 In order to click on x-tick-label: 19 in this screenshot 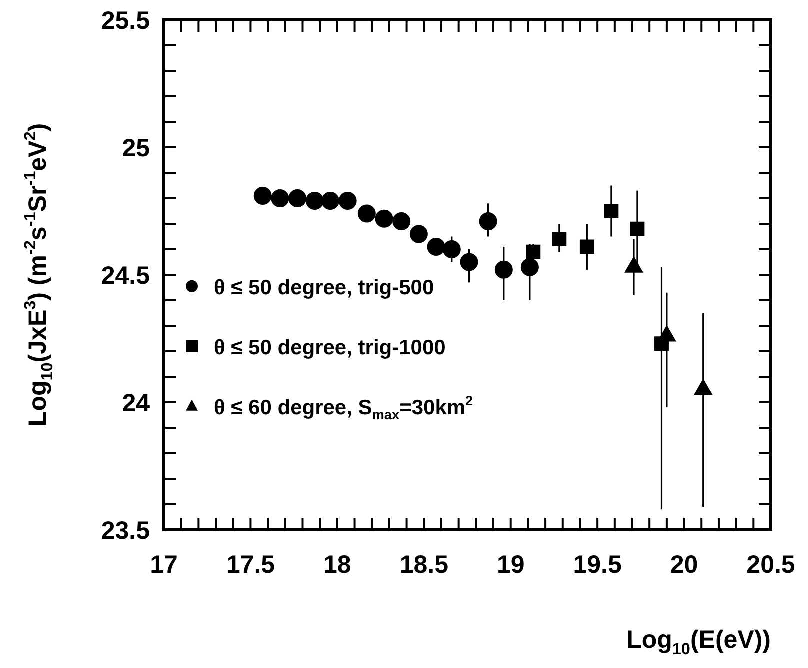, I will do `click(510, 565)`.